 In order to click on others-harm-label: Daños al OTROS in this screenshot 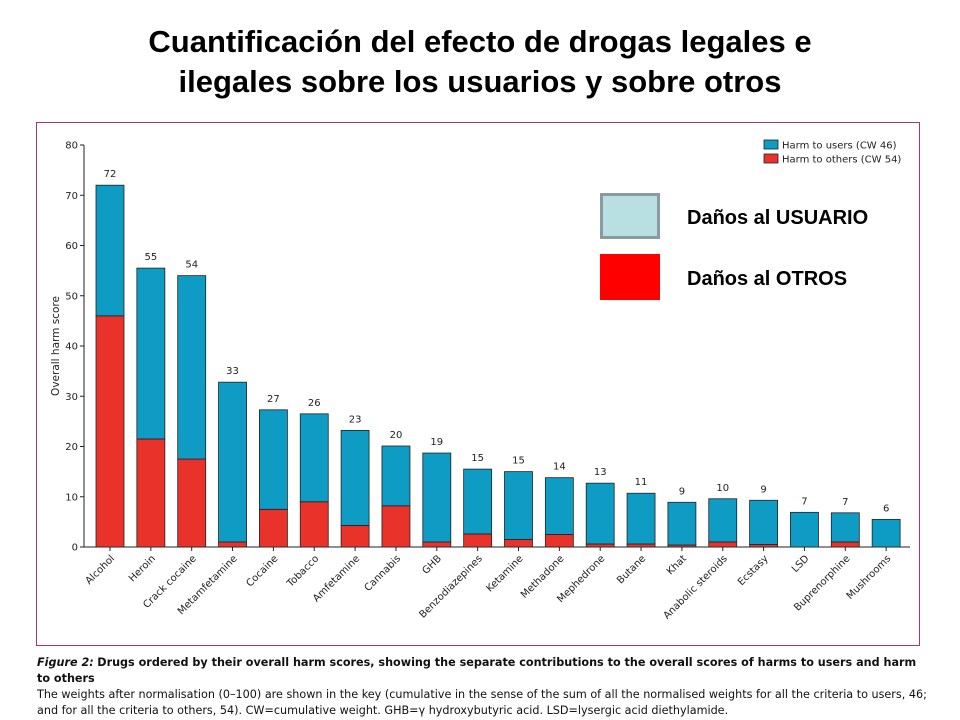, I will do `click(767, 279)`.